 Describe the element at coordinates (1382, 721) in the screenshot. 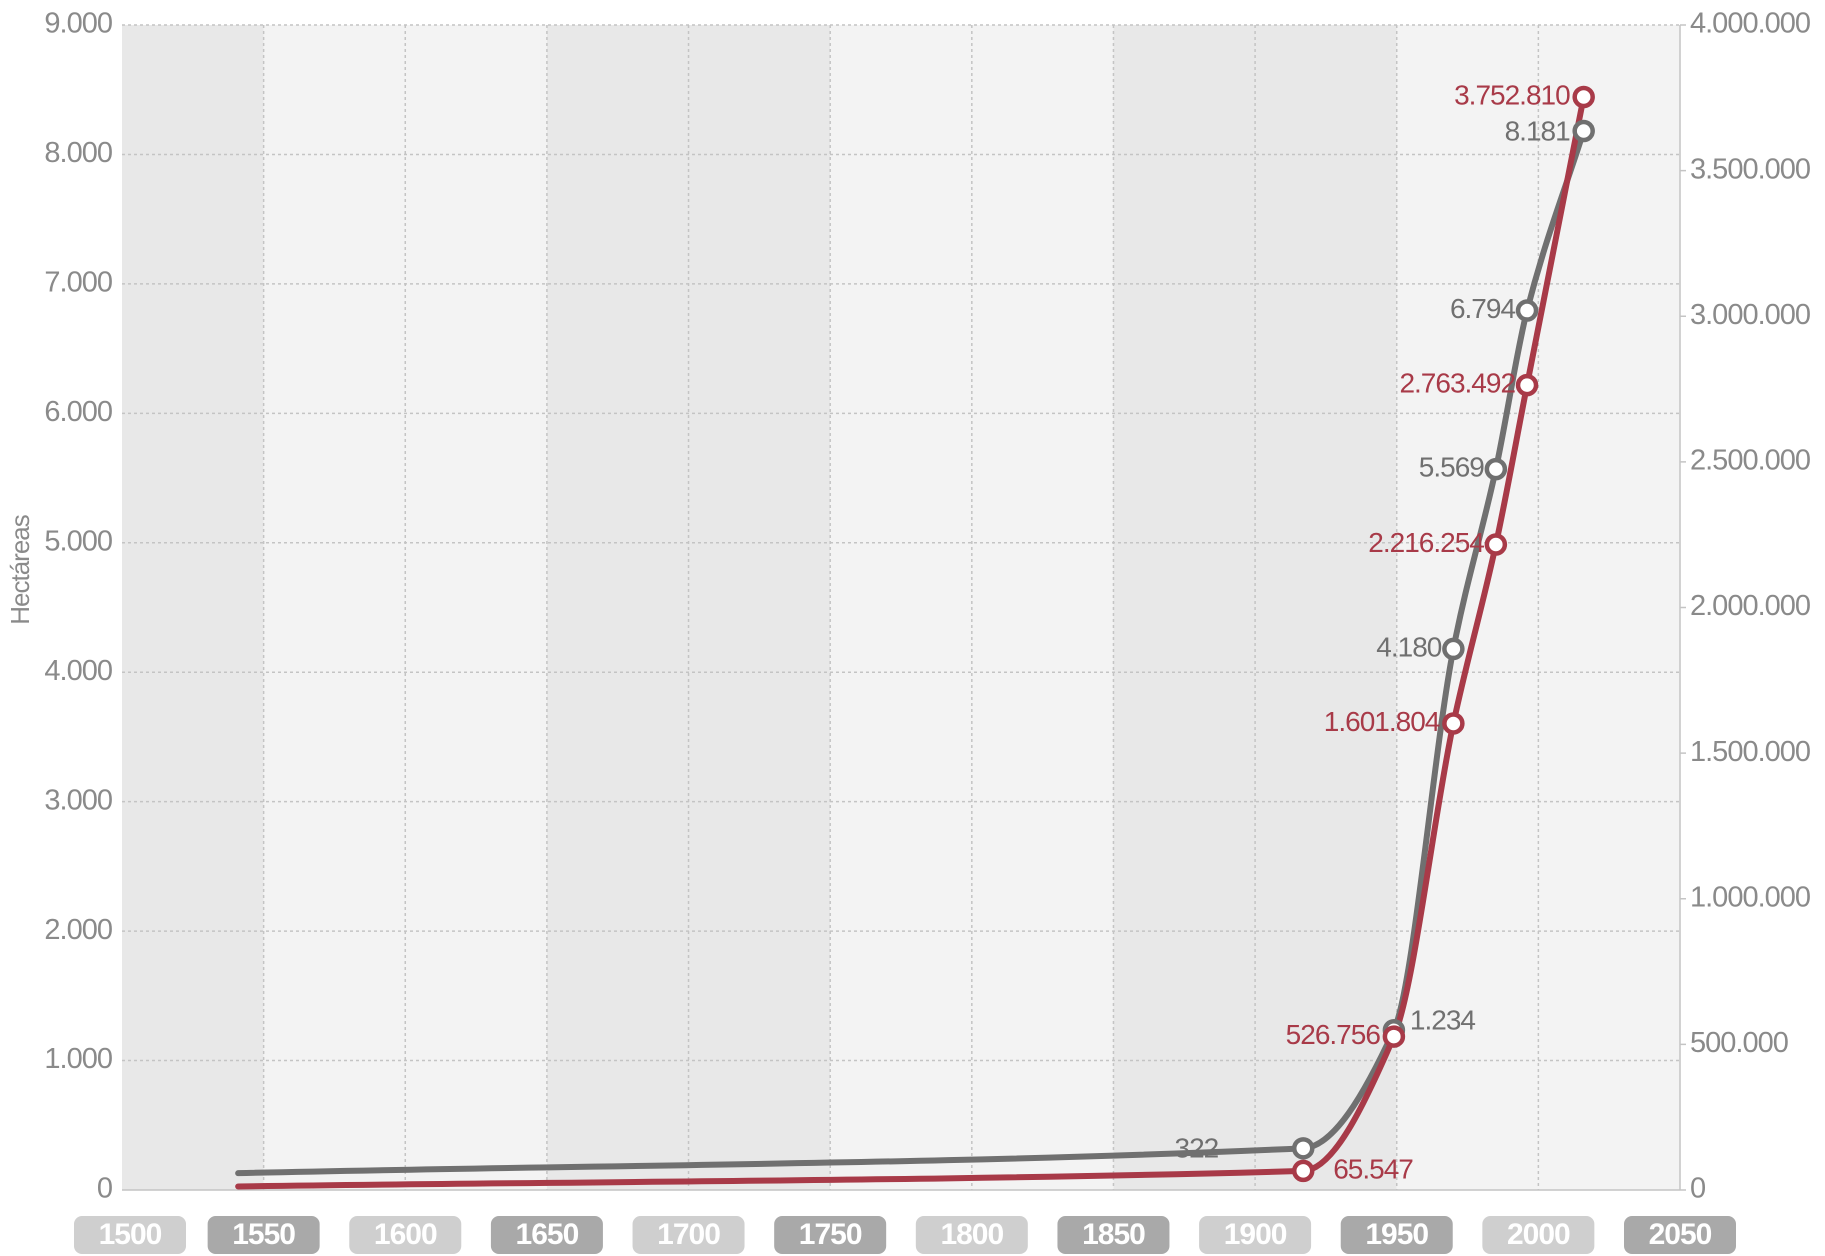

I see `value-label: 1.601.804` at that location.